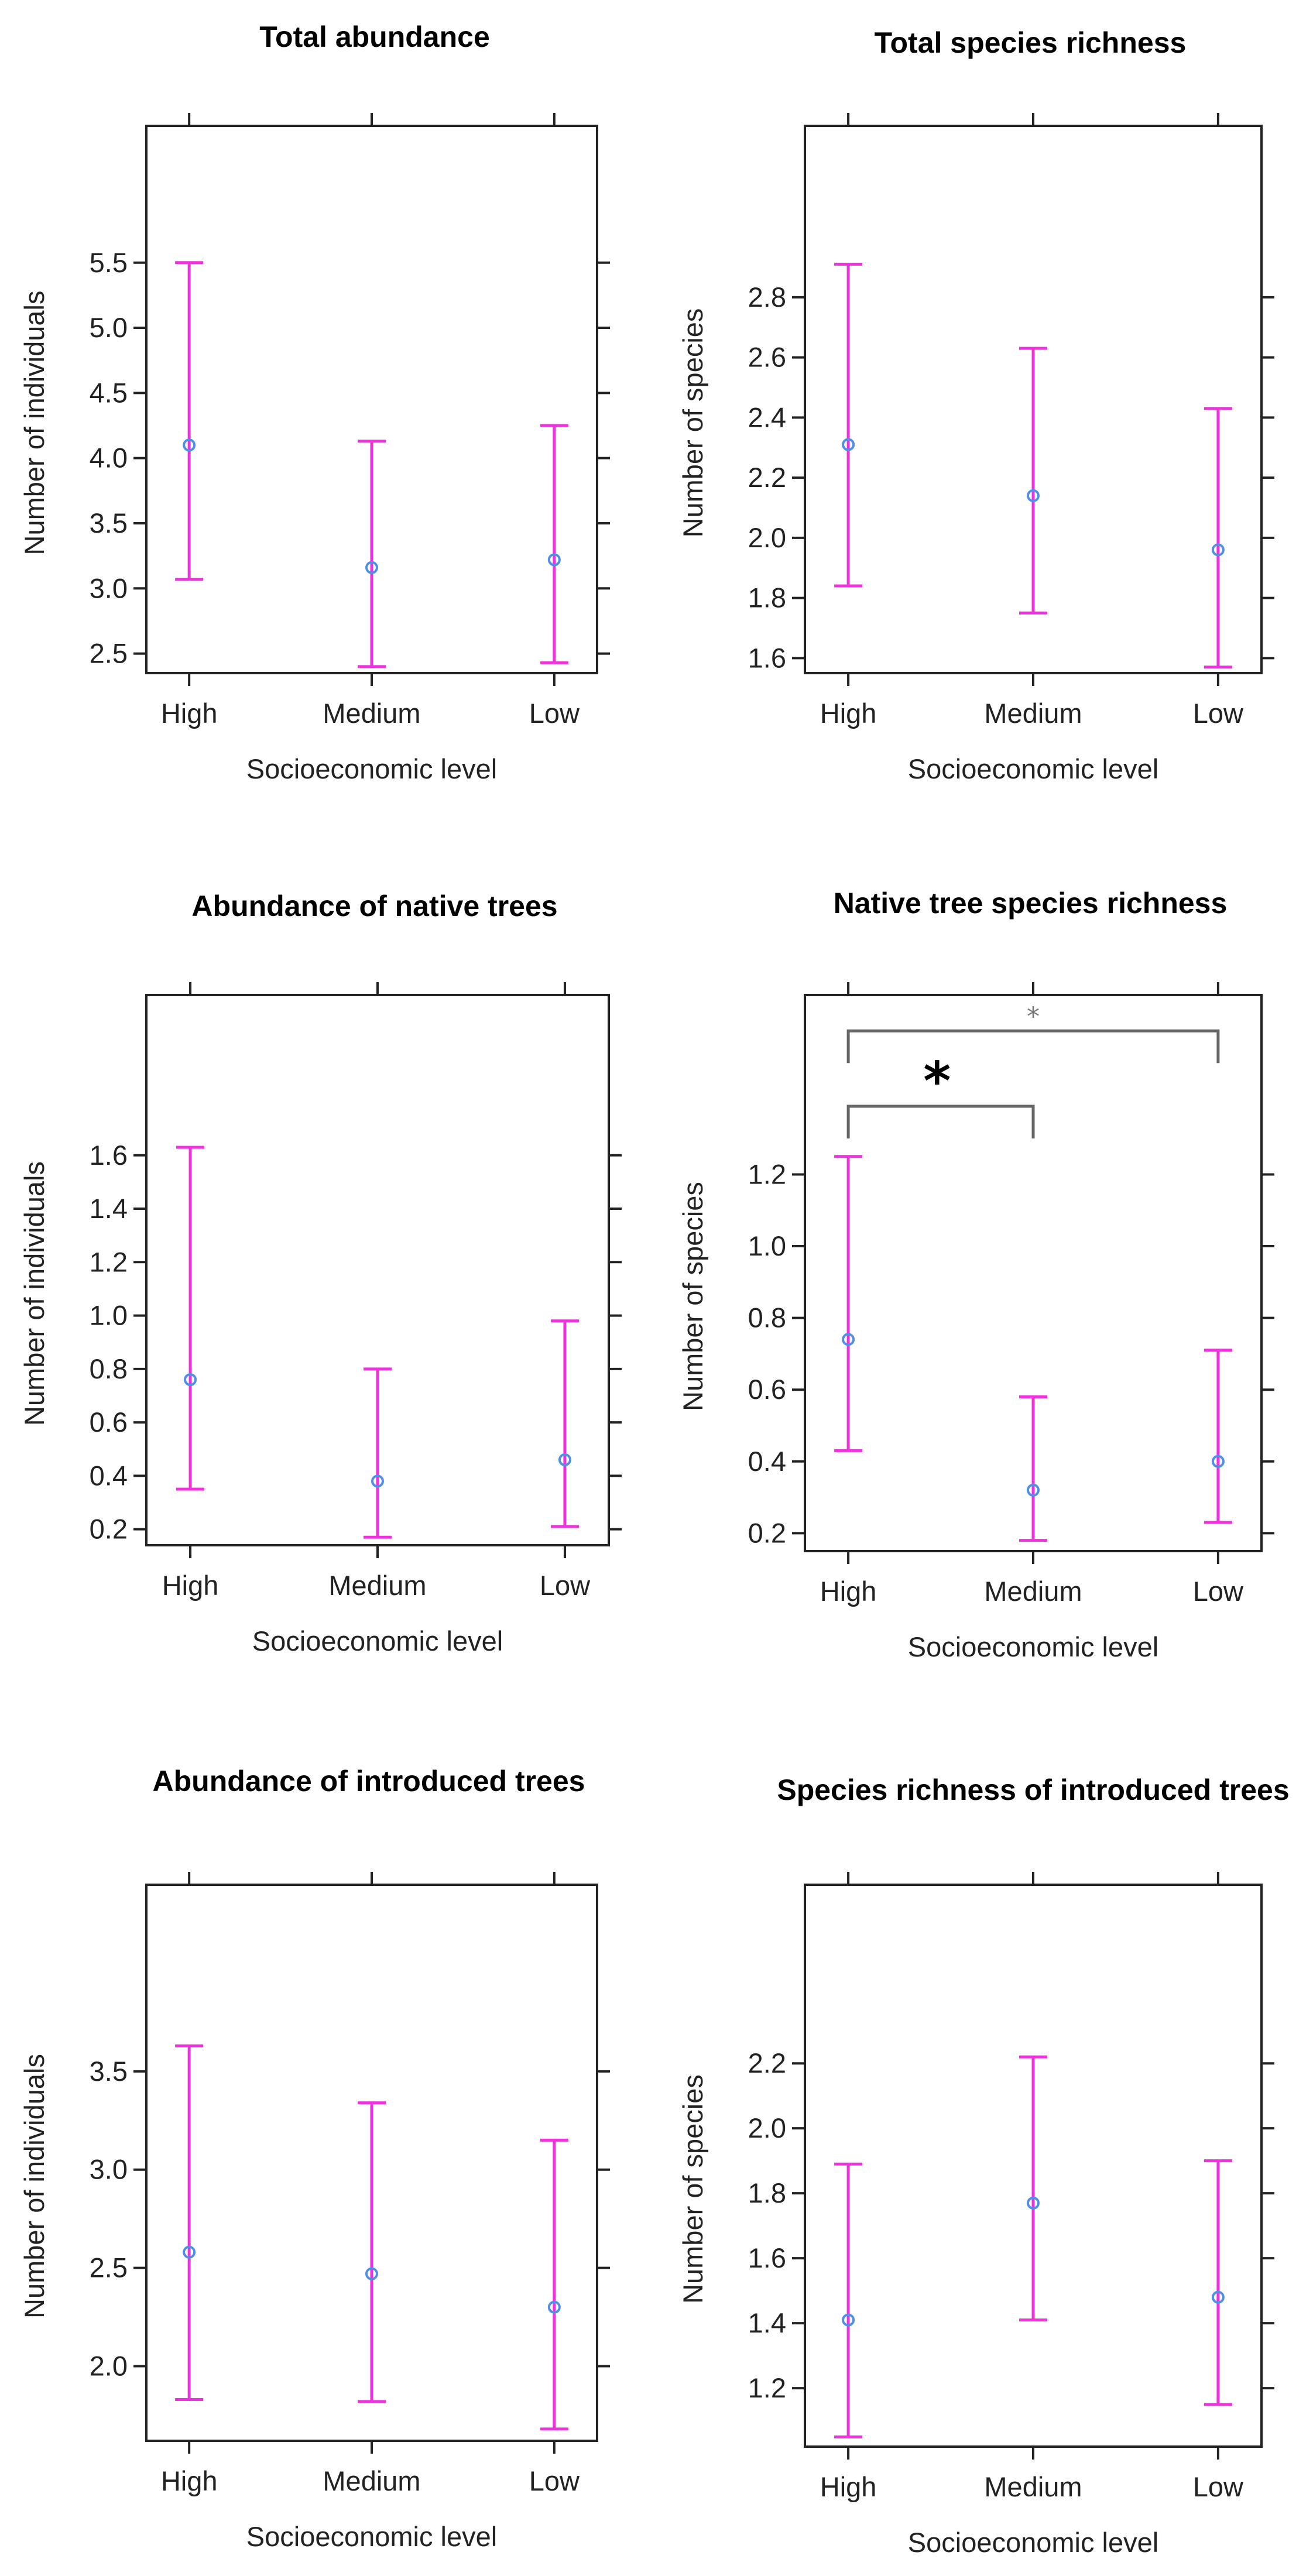  I want to click on y-tick-label: 2.6, so click(767, 357).